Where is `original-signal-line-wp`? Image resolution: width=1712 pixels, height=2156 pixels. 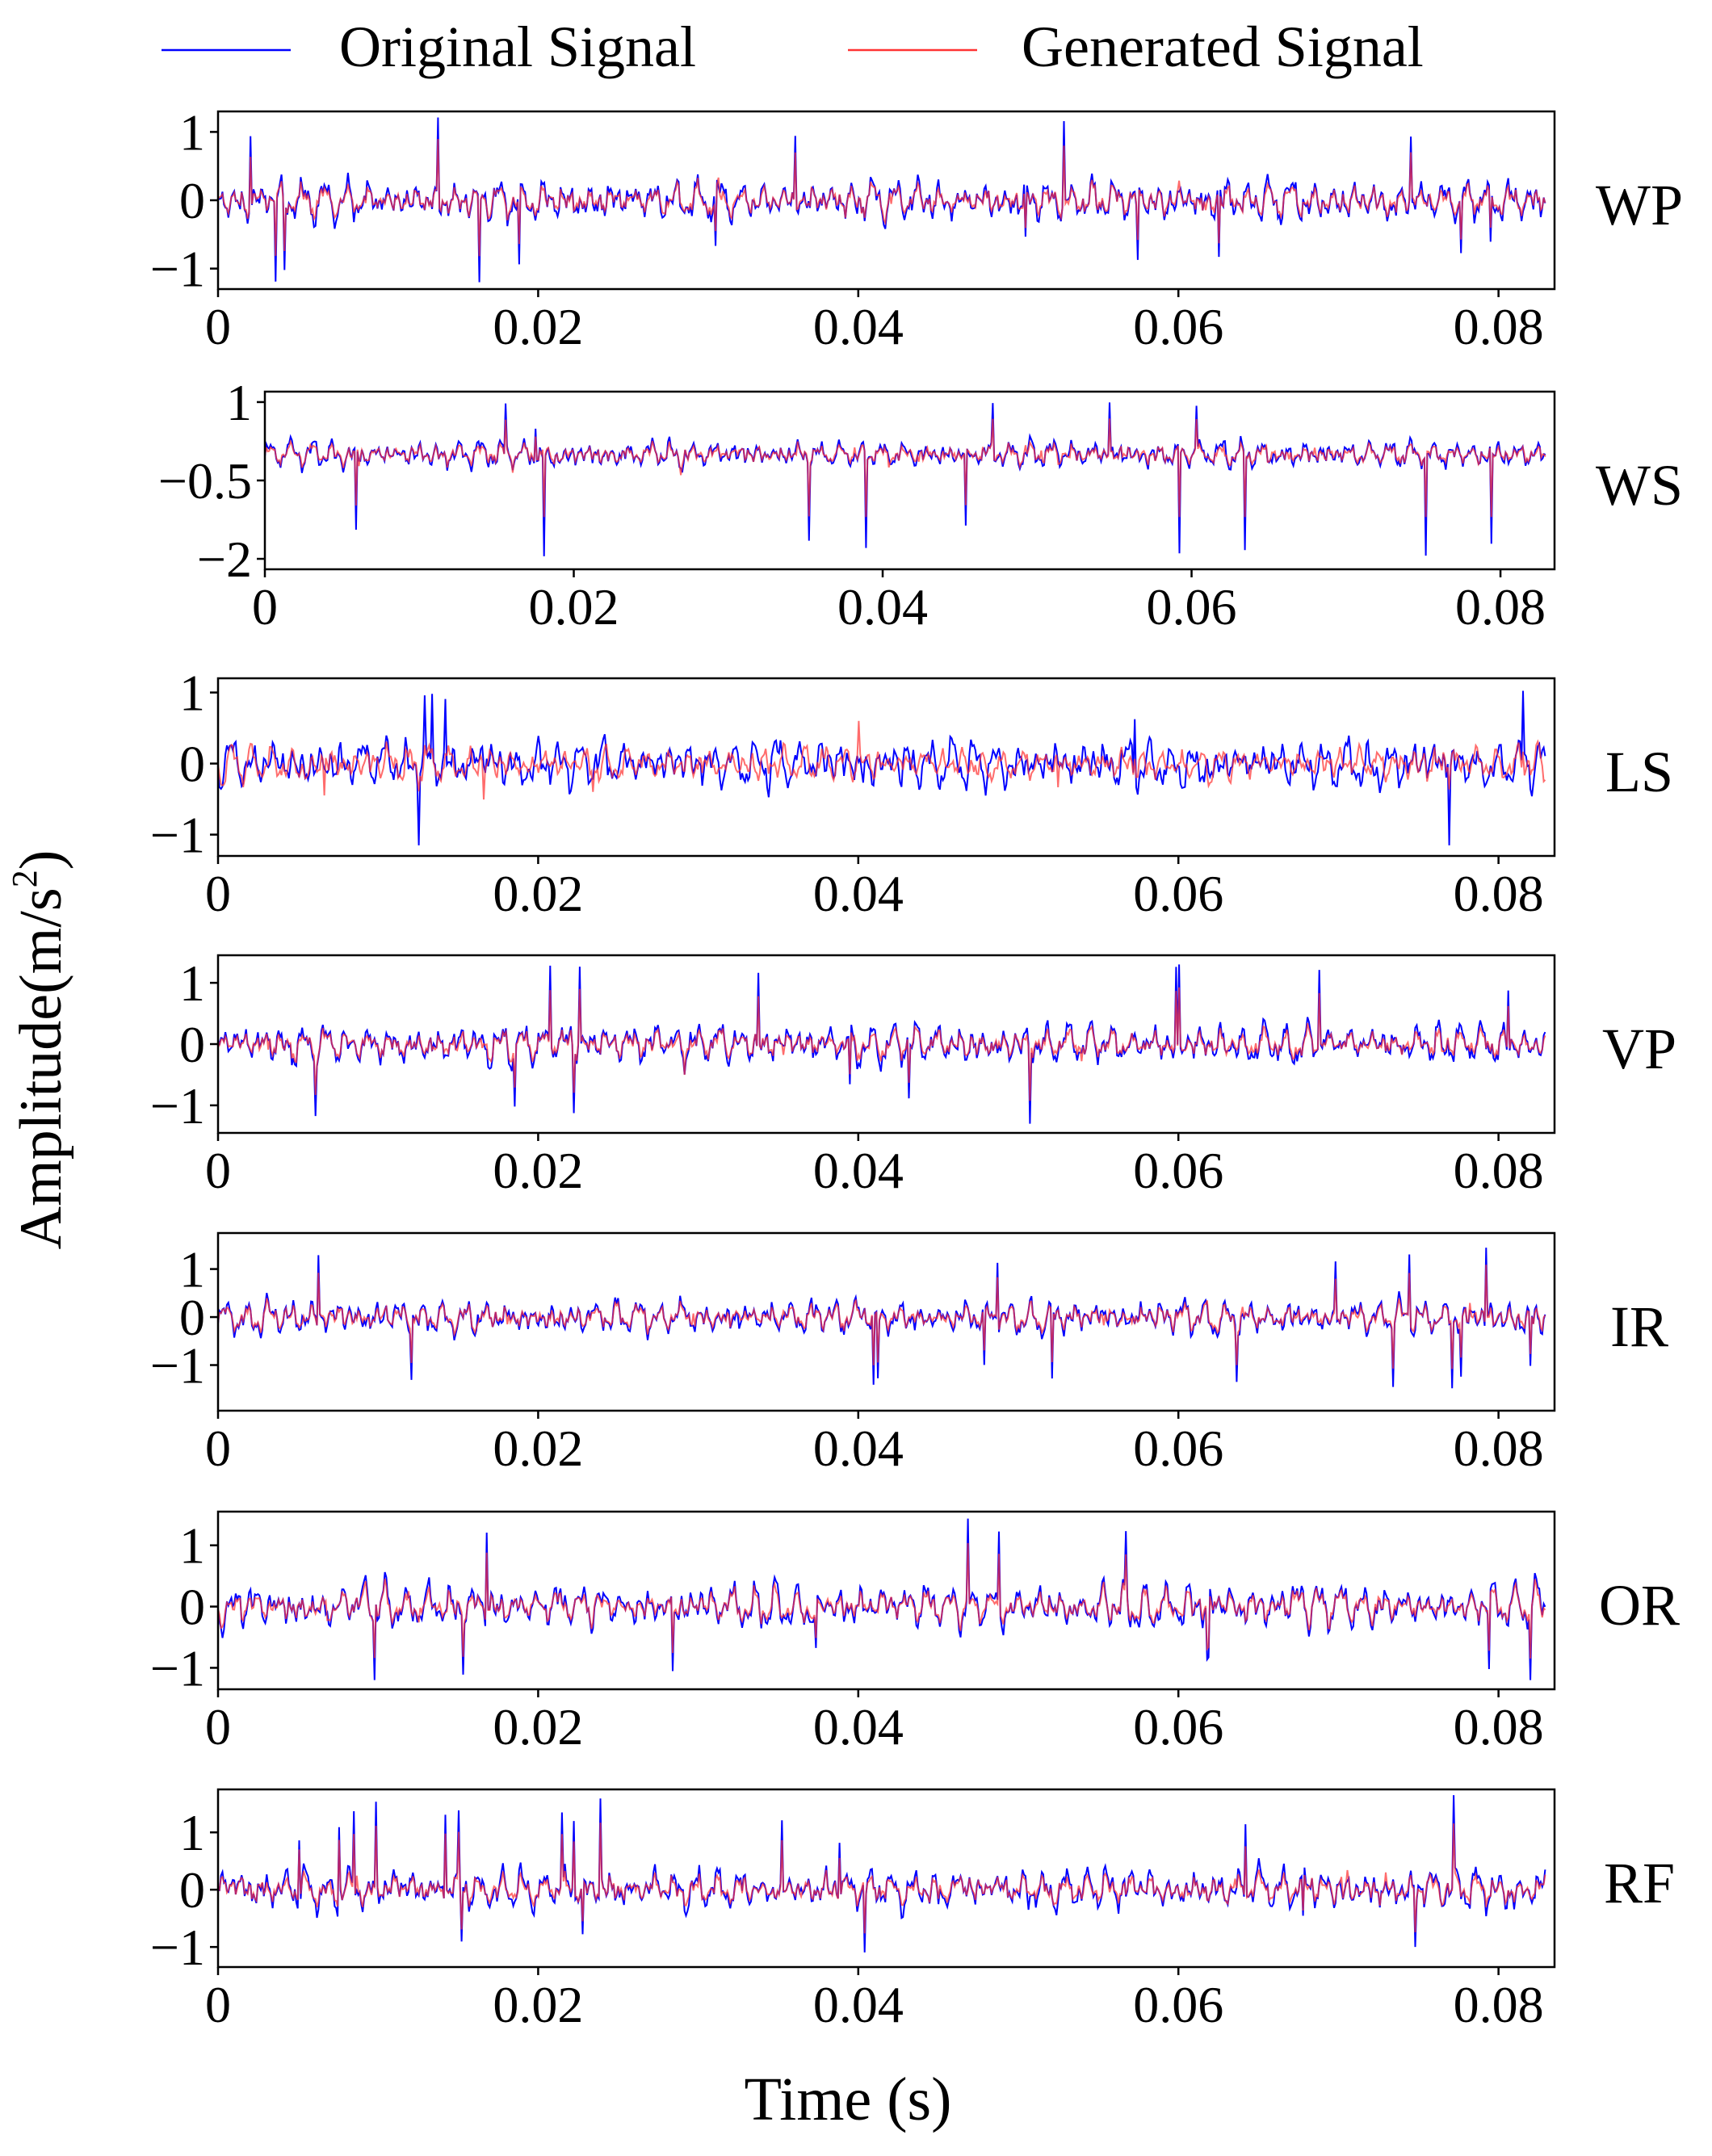
original-signal-line-wp is located at coordinates (882, 200).